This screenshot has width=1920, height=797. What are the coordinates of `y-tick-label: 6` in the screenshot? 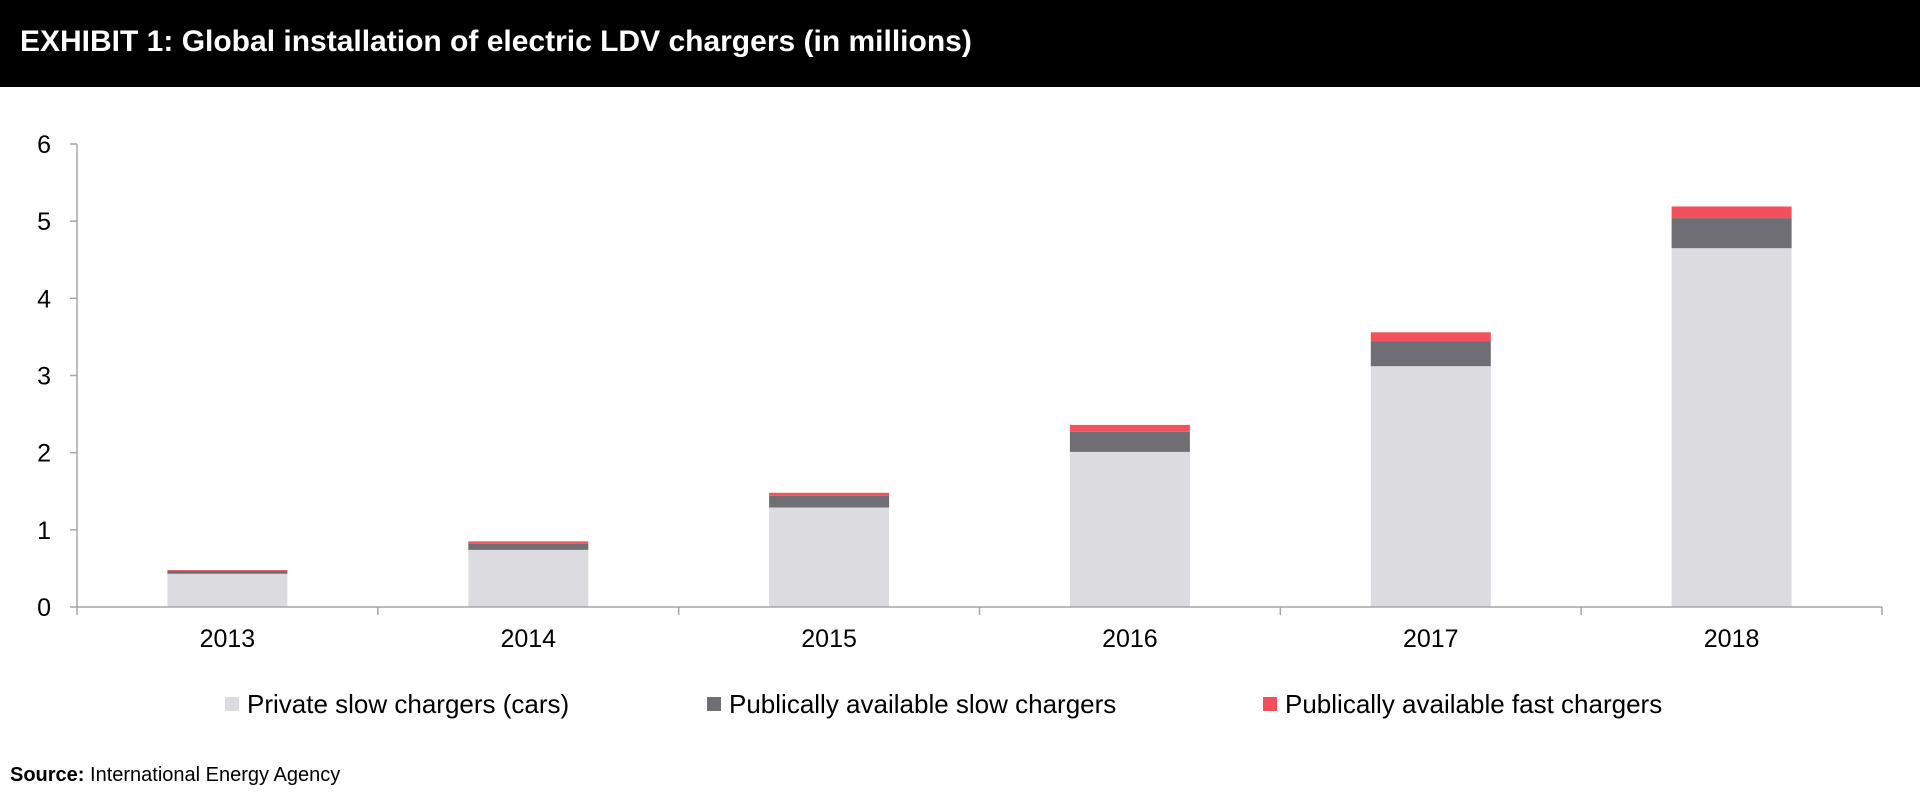 It's located at (44, 145).